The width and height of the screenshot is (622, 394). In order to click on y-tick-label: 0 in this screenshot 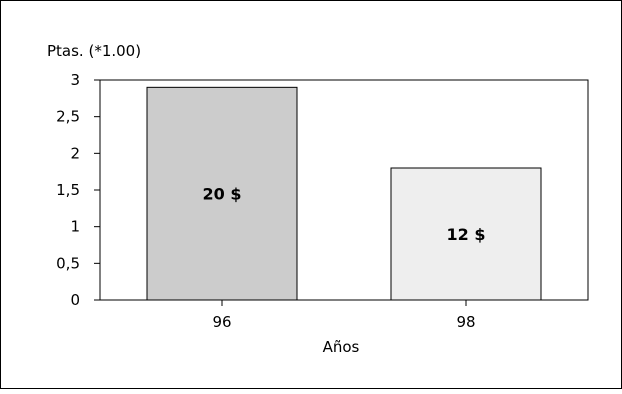, I will do `click(75, 300)`.